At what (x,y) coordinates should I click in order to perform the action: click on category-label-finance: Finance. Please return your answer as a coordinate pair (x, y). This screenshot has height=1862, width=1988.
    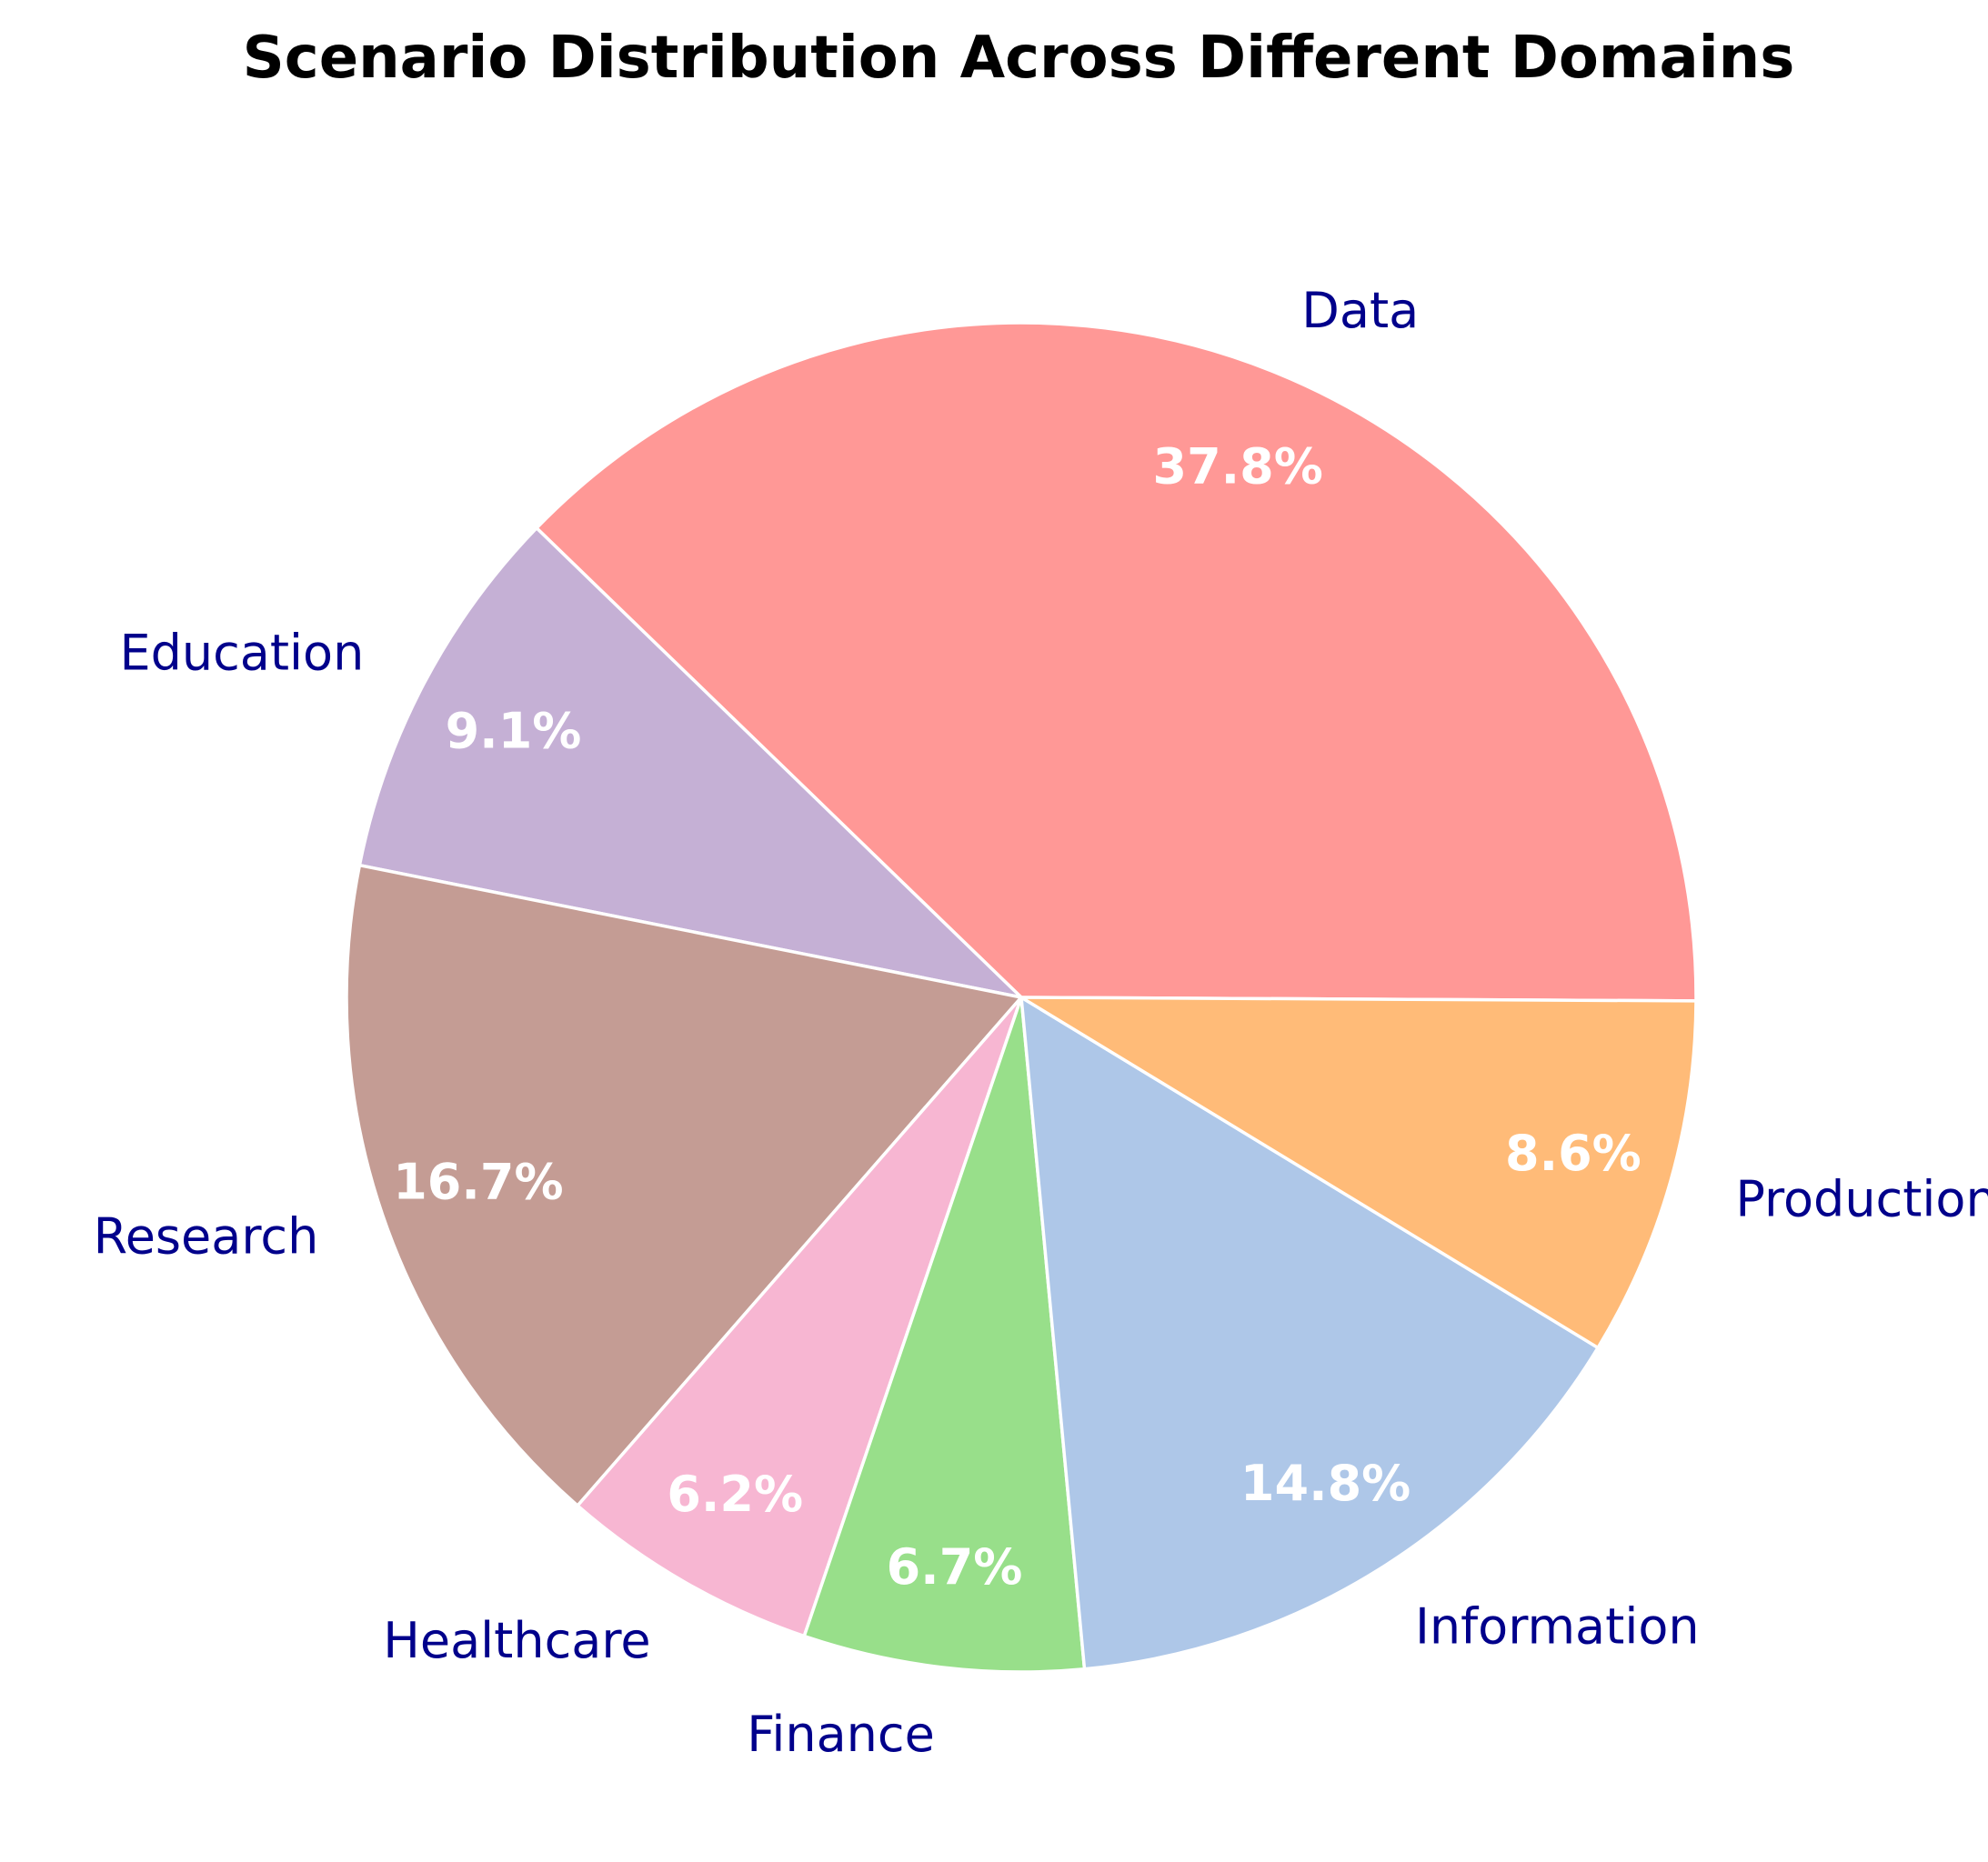
    Looking at the image, I should click on (841, 1734).